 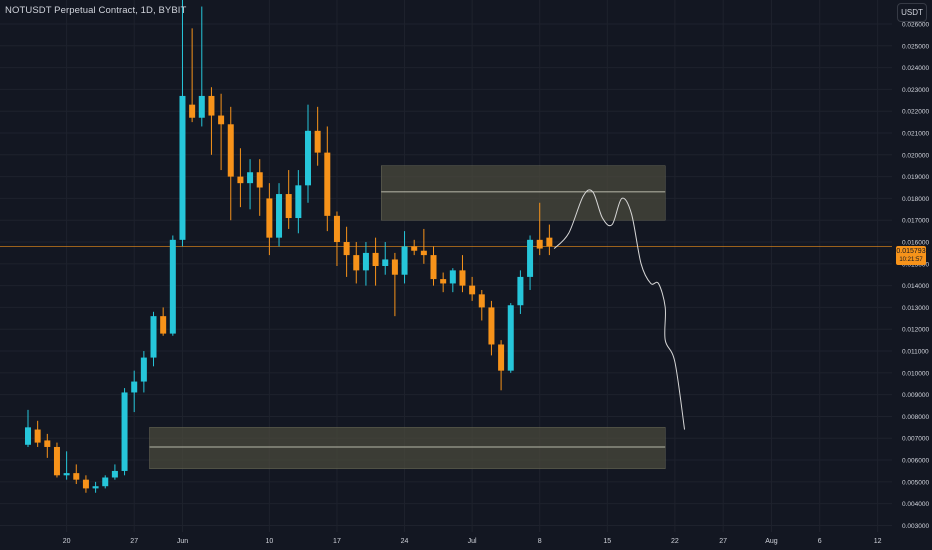 I want to click on projection-curve, so click(x=619, y=309).